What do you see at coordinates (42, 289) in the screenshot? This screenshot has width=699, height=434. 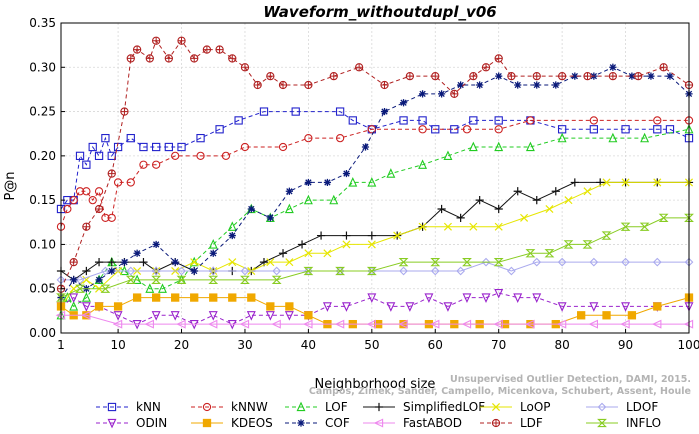 I see `y-tick-label: 0.05` at bounding box center [42, 289].